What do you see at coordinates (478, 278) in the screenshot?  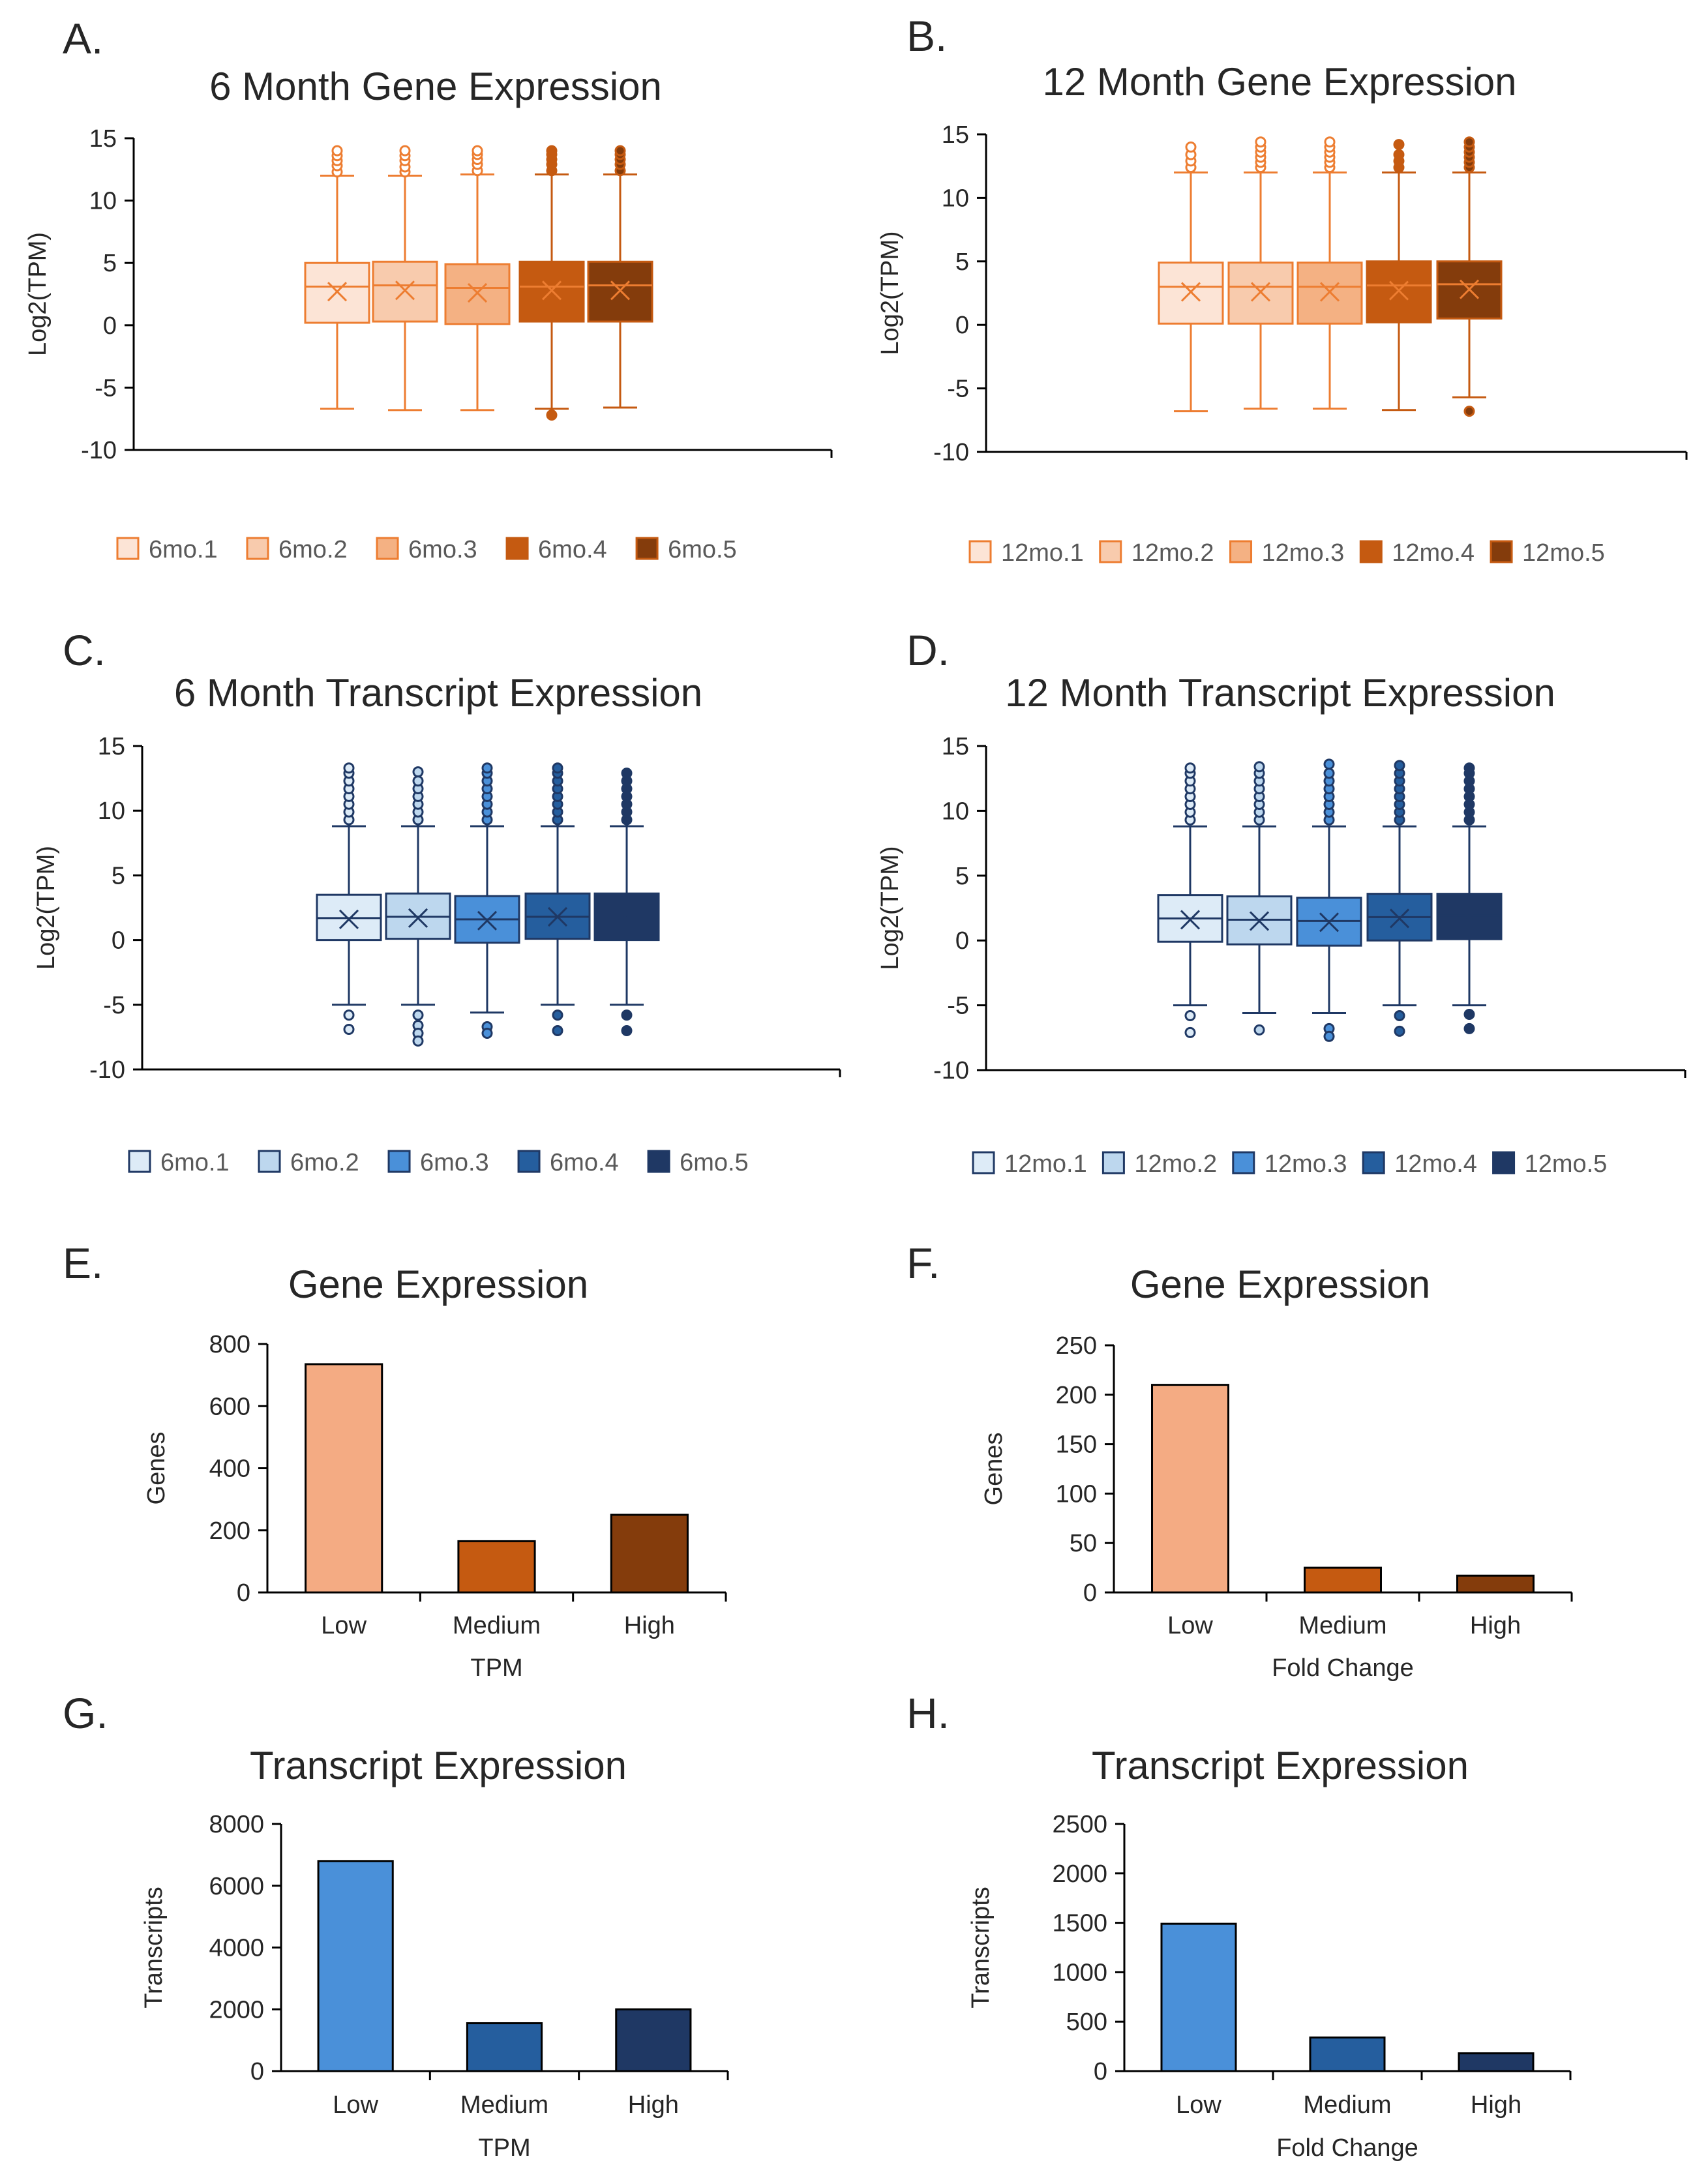 I see `box-6mo.3` at bounding box center [478, 278].